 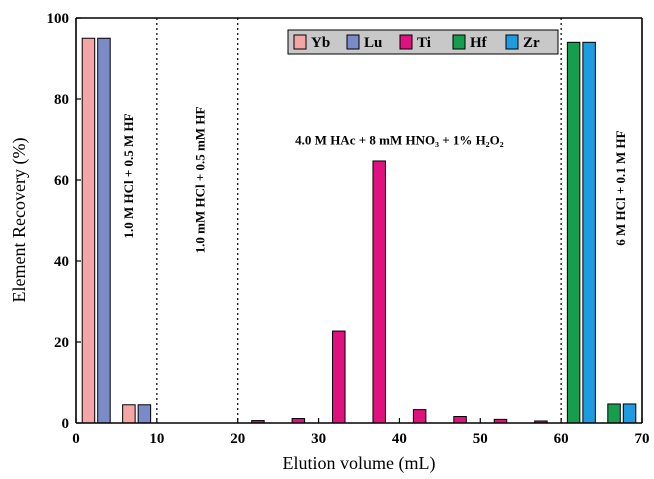 What do you see at coordinates (373, 43) in the screenshot?
I see `legend-label-lu: Lu` at bounding box center [373, 43].